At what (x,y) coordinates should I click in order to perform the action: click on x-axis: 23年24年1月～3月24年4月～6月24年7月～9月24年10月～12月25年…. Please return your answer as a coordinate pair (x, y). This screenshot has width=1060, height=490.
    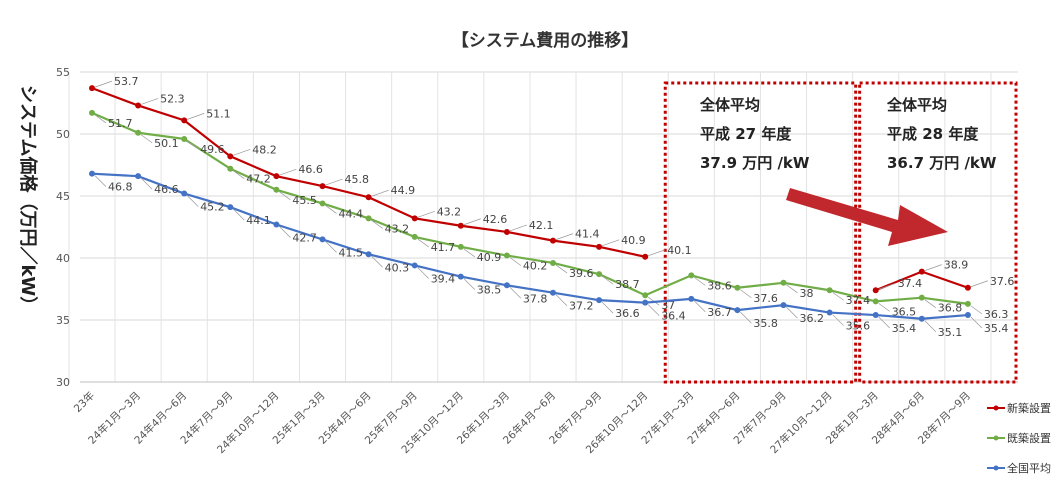
    Looking at the image, I should click on (522, 422).